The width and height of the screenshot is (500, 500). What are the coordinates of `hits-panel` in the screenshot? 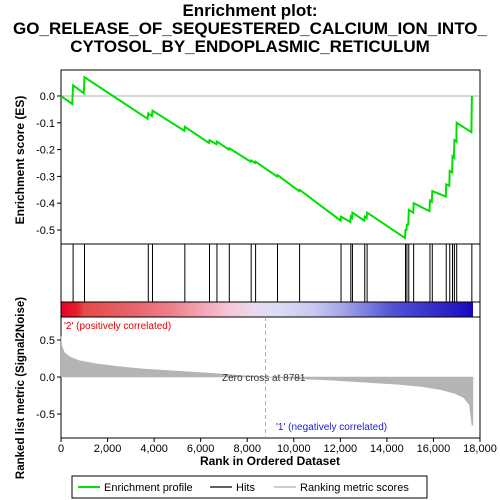 It's located at (270, 273).